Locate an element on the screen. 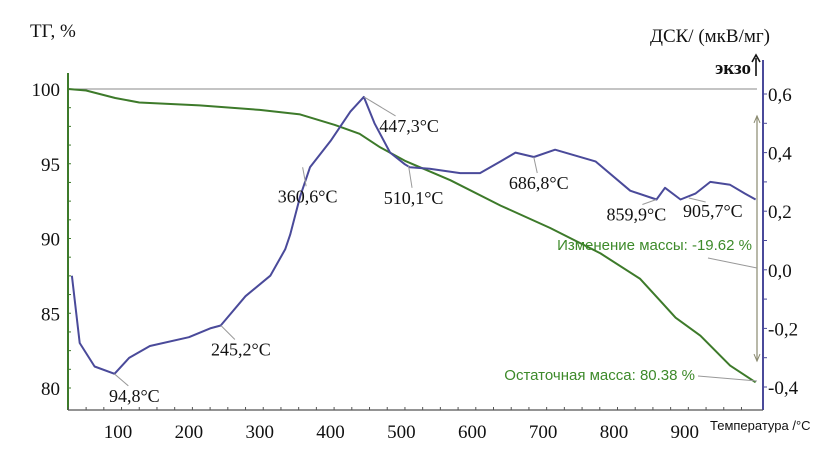 The height and width of the screenshot is (458, 833). peak-annotation: 447,3°C is located at coordinates (409, 126).